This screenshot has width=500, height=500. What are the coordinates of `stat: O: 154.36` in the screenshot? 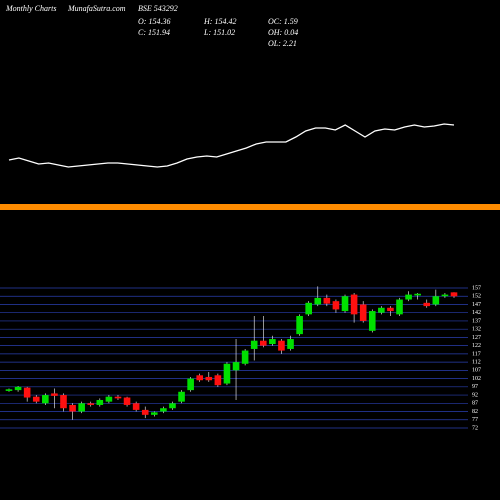 It's located at (154, 21).